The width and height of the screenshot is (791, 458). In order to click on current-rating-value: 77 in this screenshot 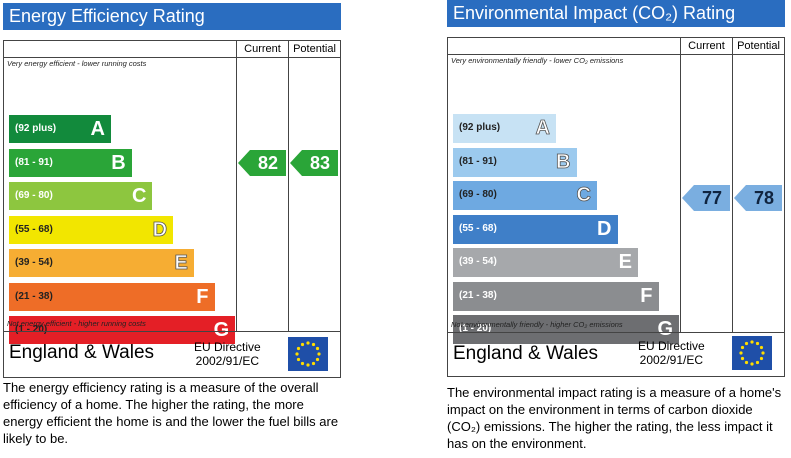, I will do `click(712, 198)`.